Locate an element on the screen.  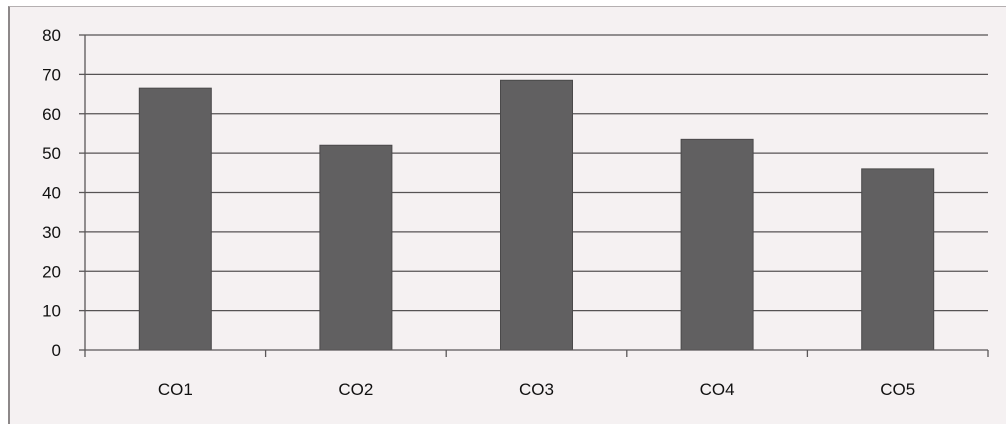
bar-co2 is located at coordinates (356, 247).